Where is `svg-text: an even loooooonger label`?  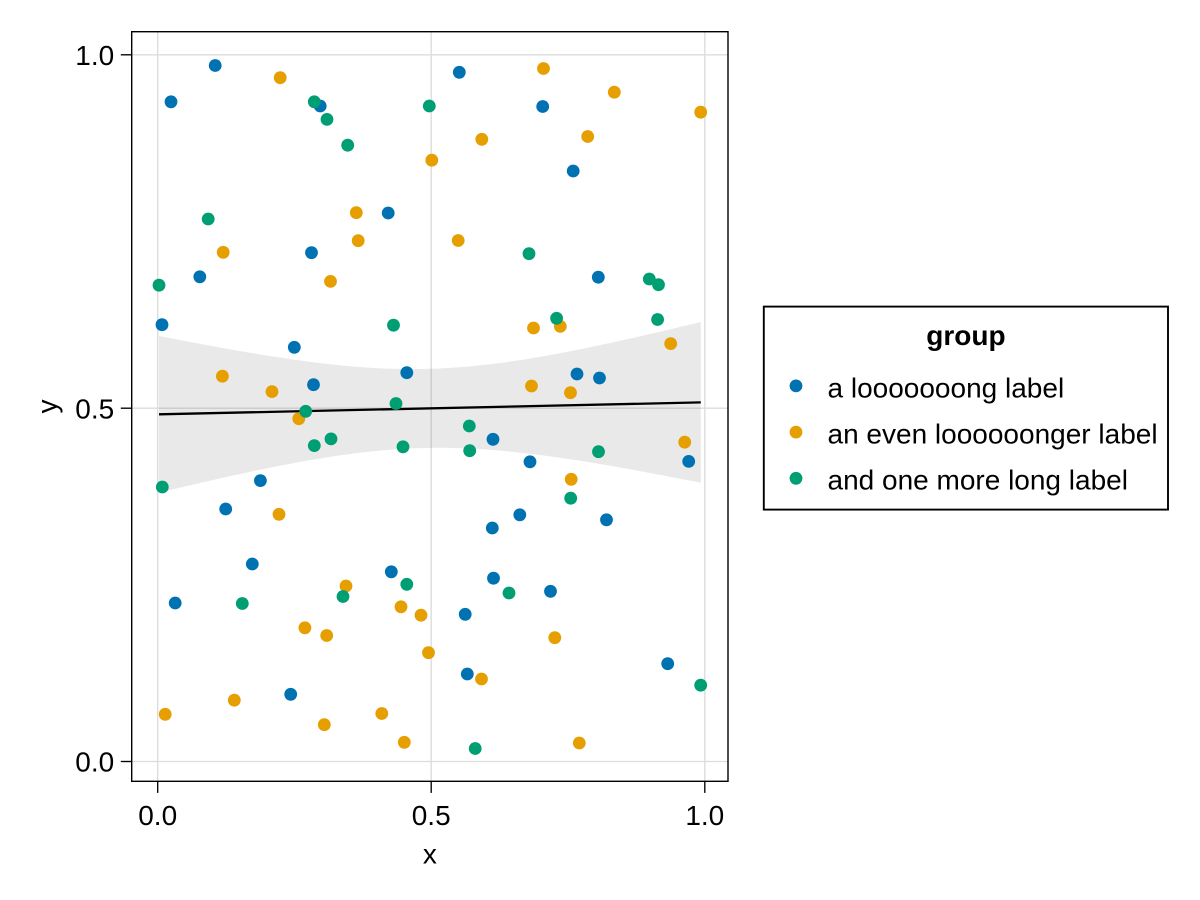 svg-text: an even loooooonger label is located at coordinates (993, 434).